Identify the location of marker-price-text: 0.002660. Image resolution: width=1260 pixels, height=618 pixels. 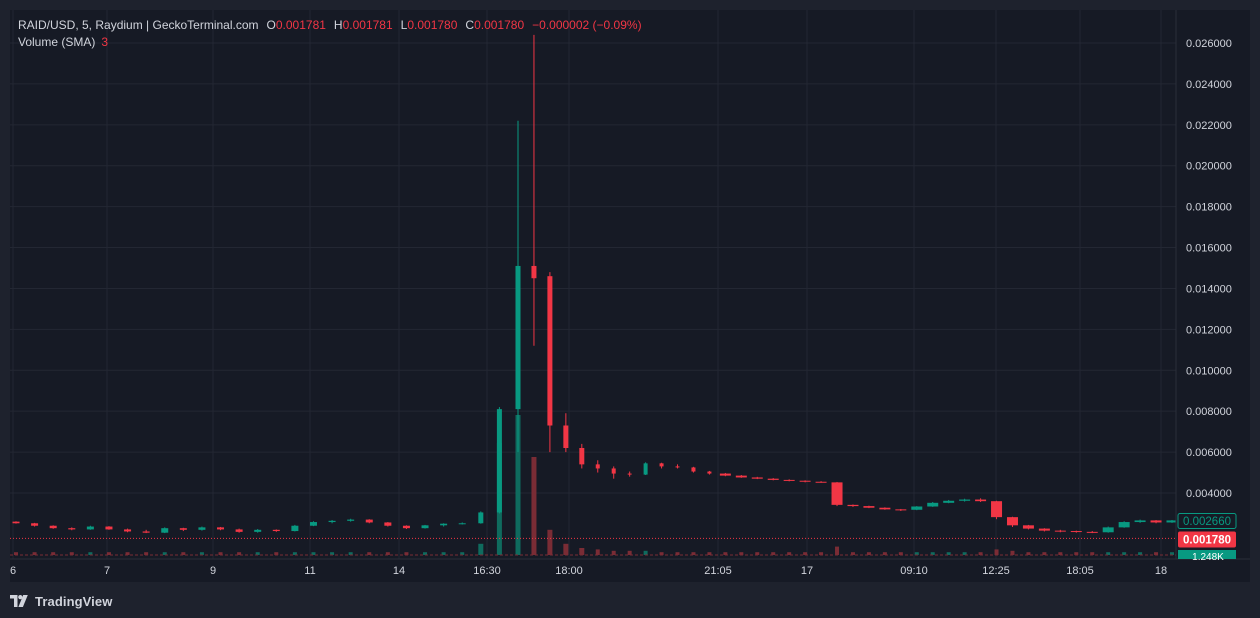
(1207, 522).